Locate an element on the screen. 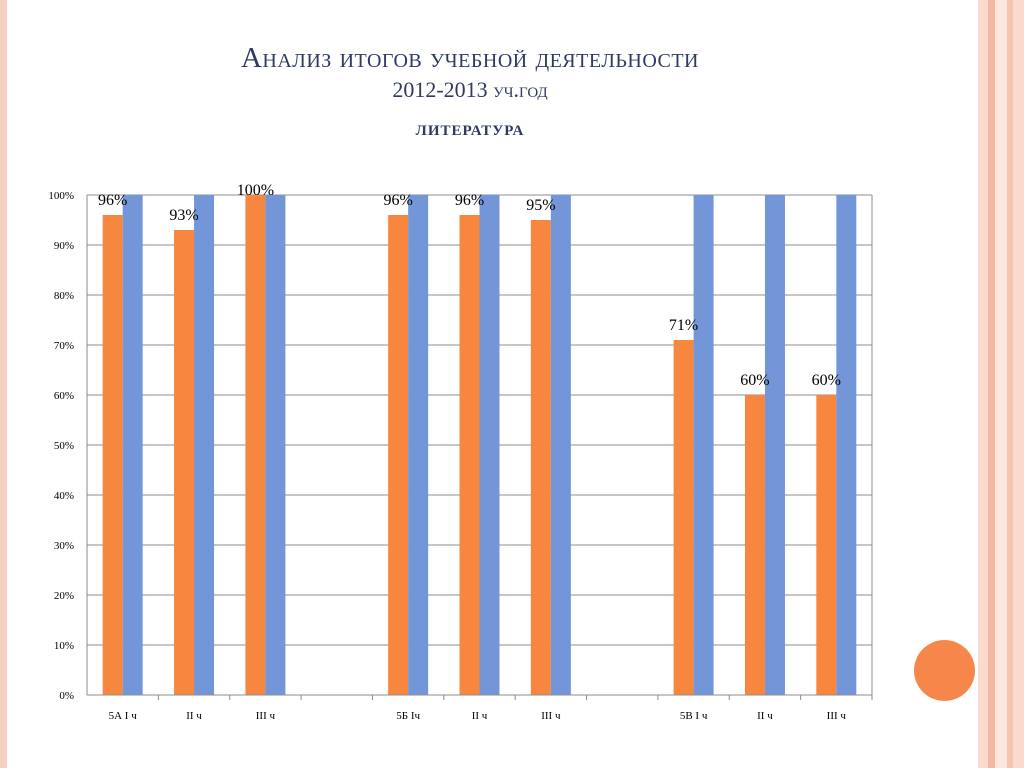 The height and width of the screenshot is (768, 1024). data-label: 93% is located at coordinates (183, 215).